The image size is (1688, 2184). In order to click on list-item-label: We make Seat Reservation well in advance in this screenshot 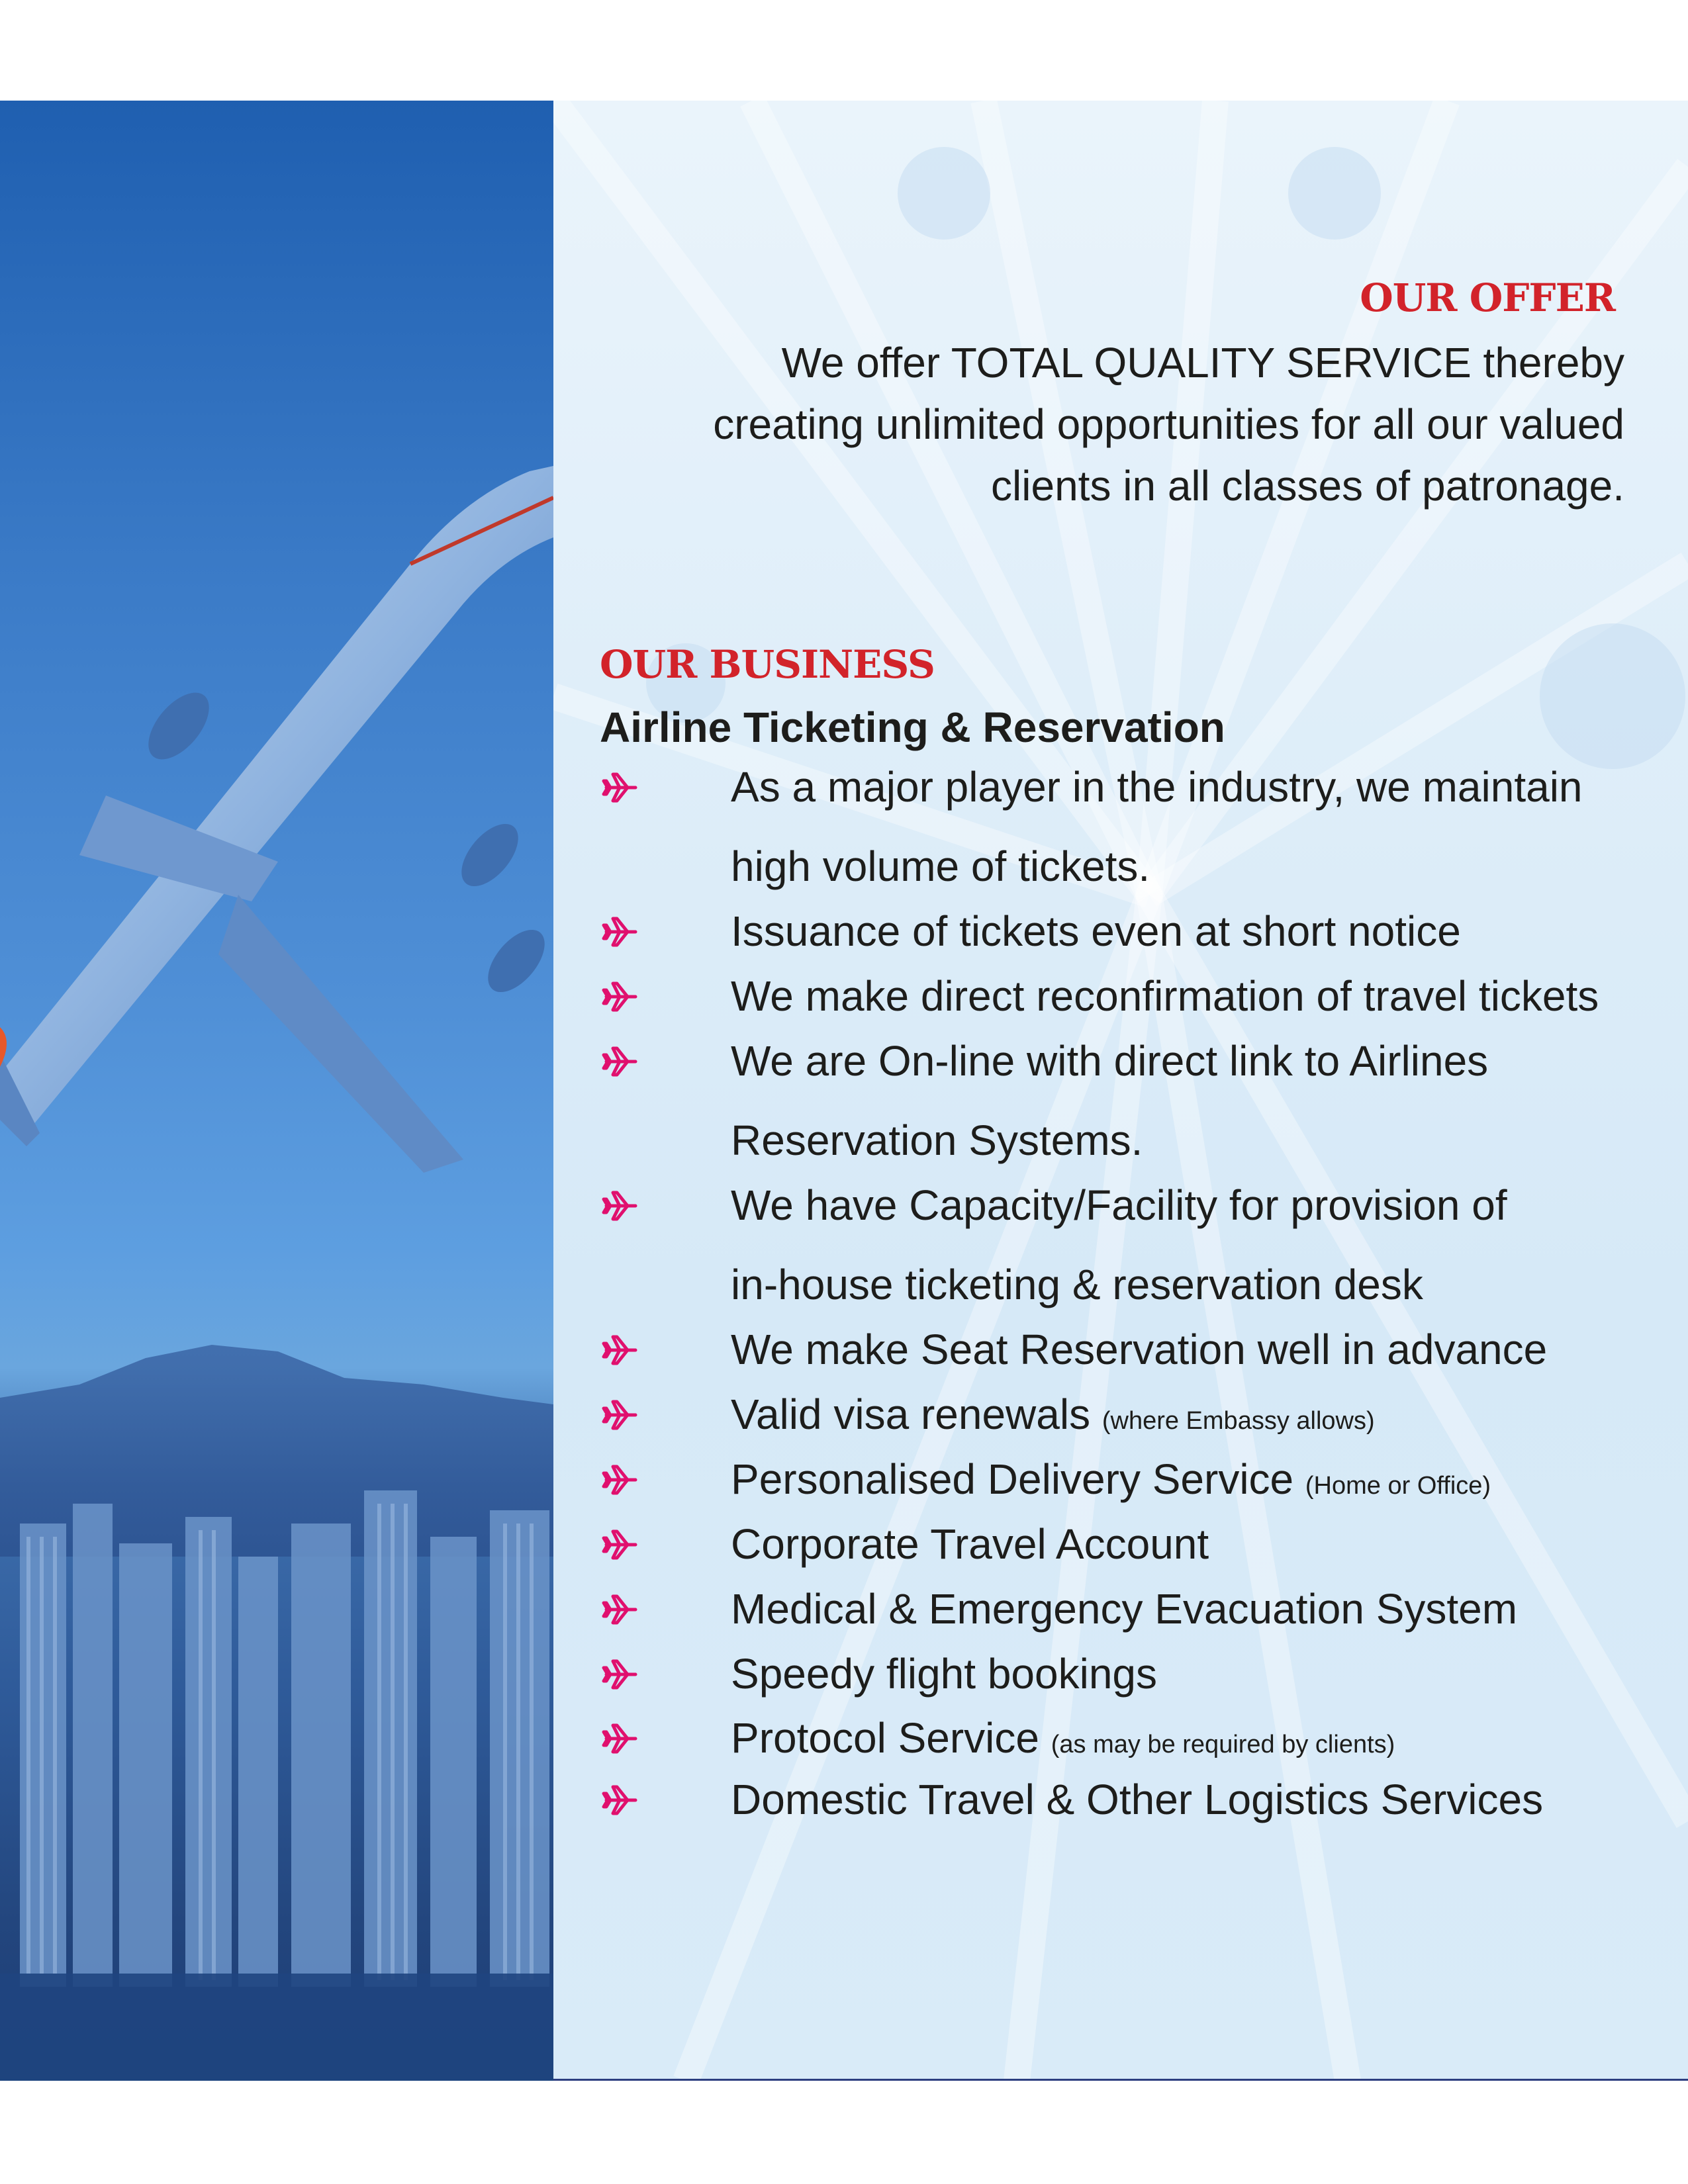, I will do `click(1139, 1349)`.